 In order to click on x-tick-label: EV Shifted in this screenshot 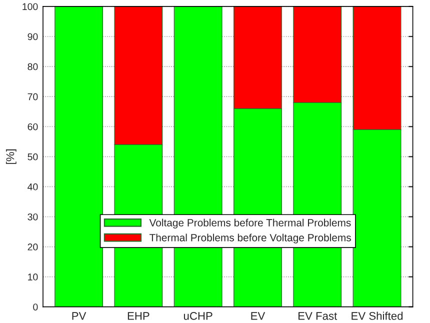, I will do `click(377, 316)`.